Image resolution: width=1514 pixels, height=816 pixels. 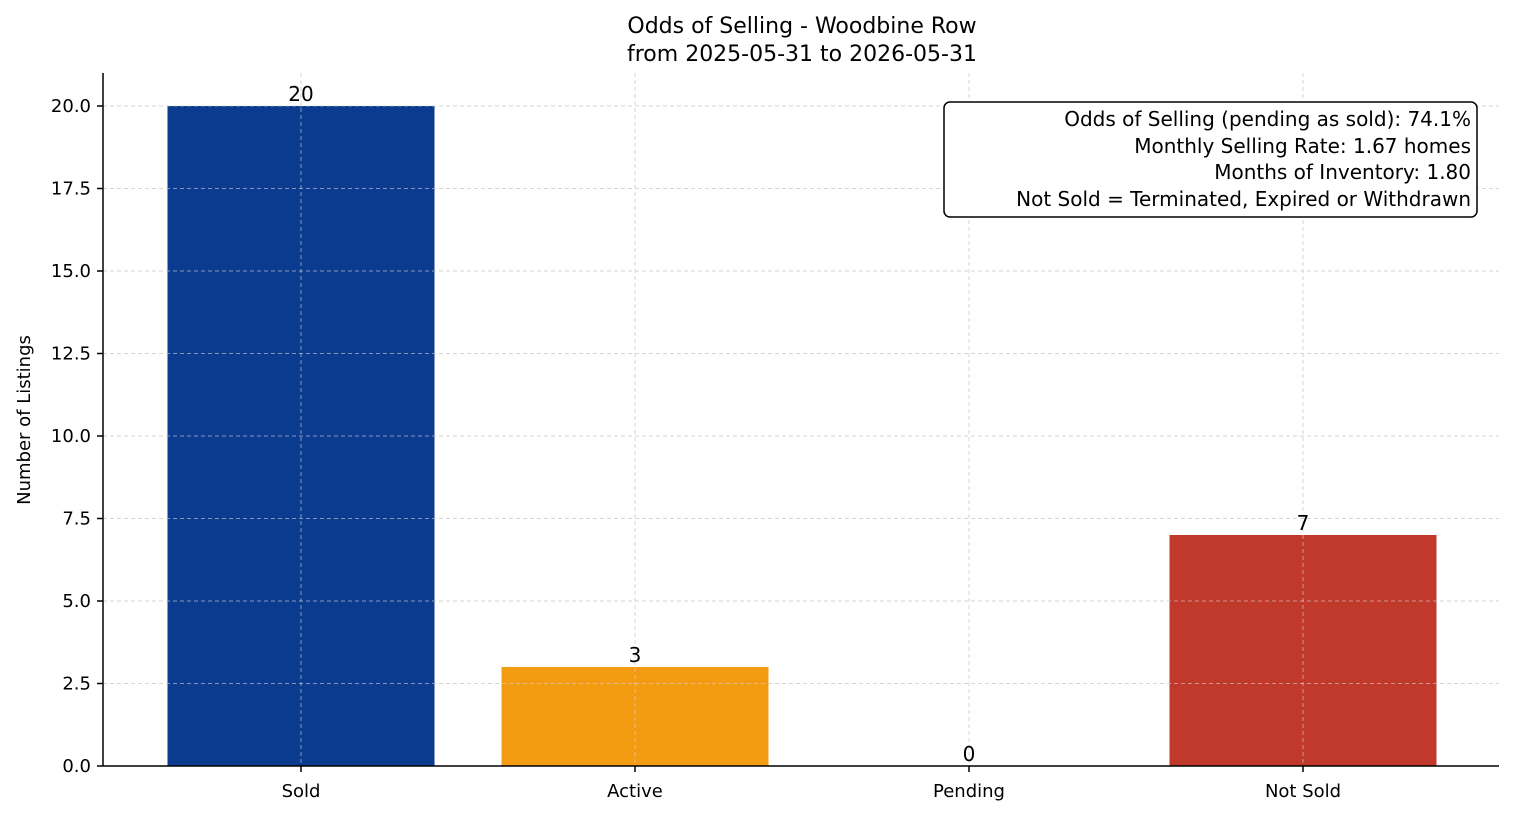 What do you see at coordinates (76, 519) in the screenshot?
I see `y-tick-label: 7.5` at bounding box center [76, 519].